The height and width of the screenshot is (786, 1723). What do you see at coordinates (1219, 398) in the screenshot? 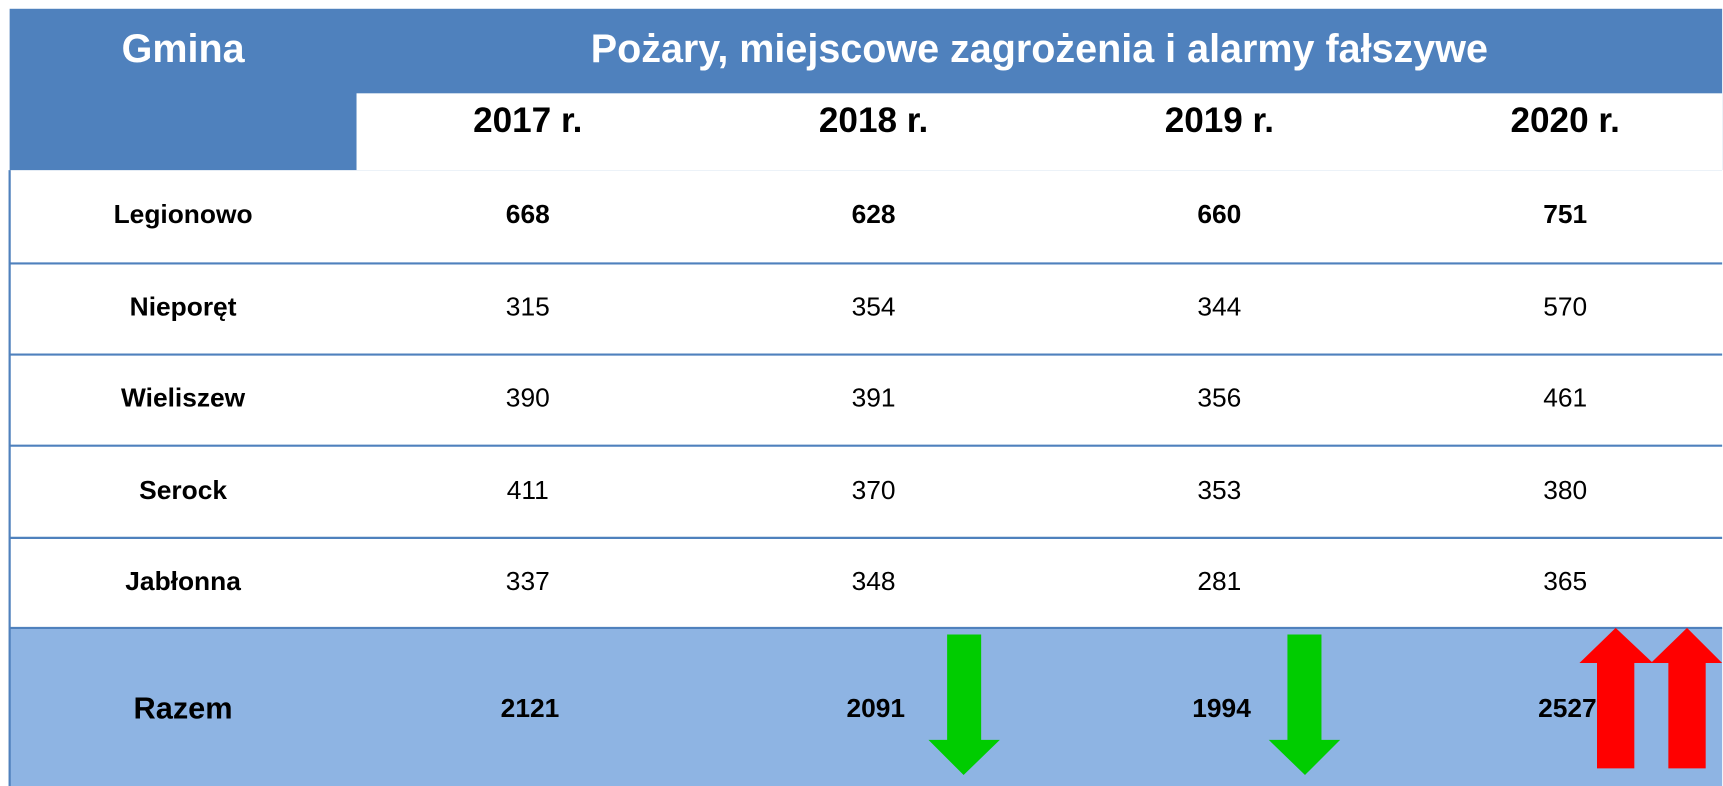
I see `cell-value: 356` at bounding box center [1219, 398].